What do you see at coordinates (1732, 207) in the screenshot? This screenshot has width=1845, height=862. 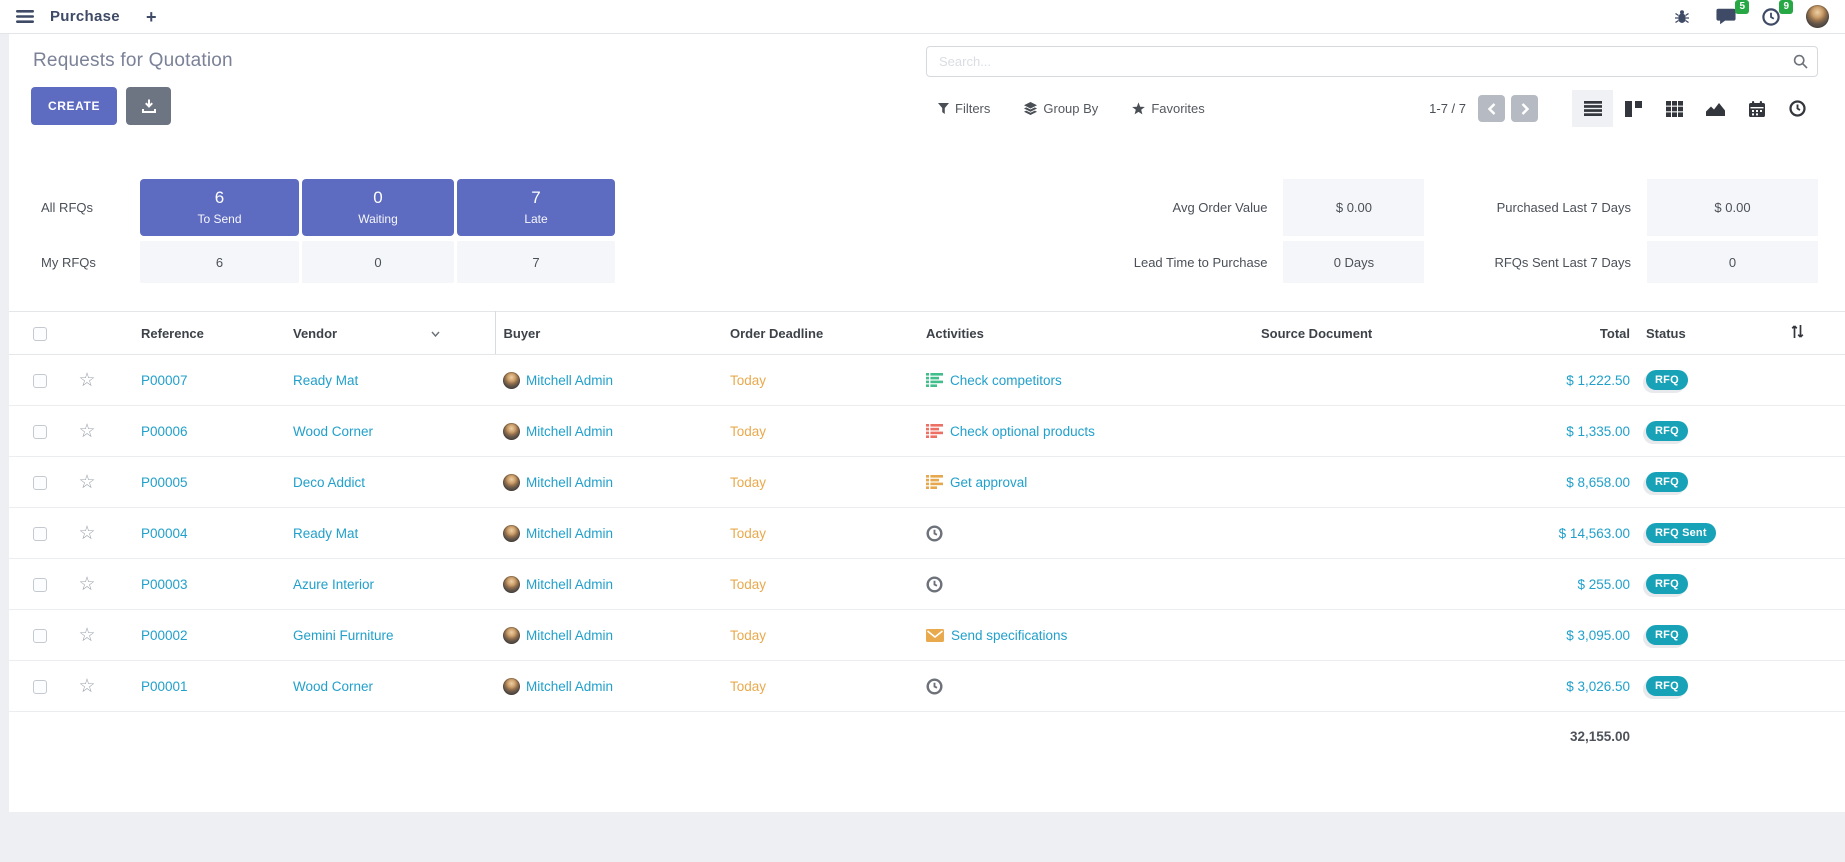 I see `stat-value: $ 0.00` at bounding box center [1732, 207].